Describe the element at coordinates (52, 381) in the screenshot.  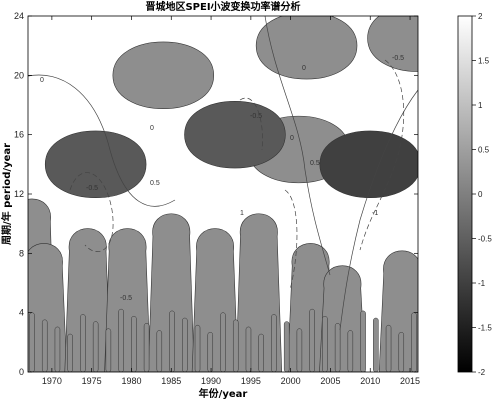
I see `x-tick-label: 1970` at that location.